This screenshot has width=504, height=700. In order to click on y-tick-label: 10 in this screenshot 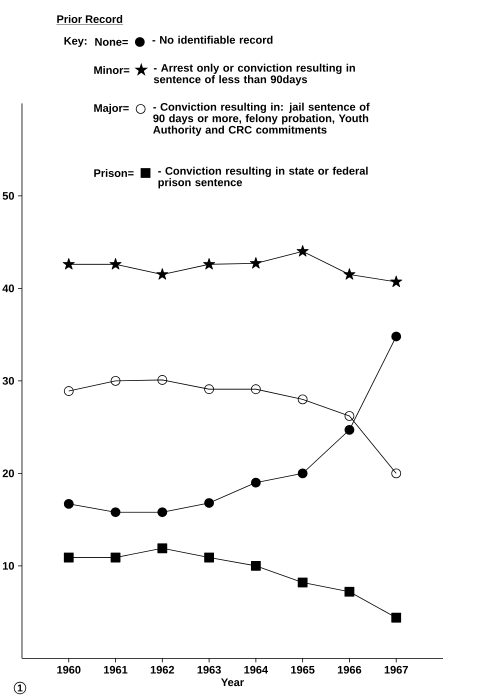, I will do `click(8, 566)`.